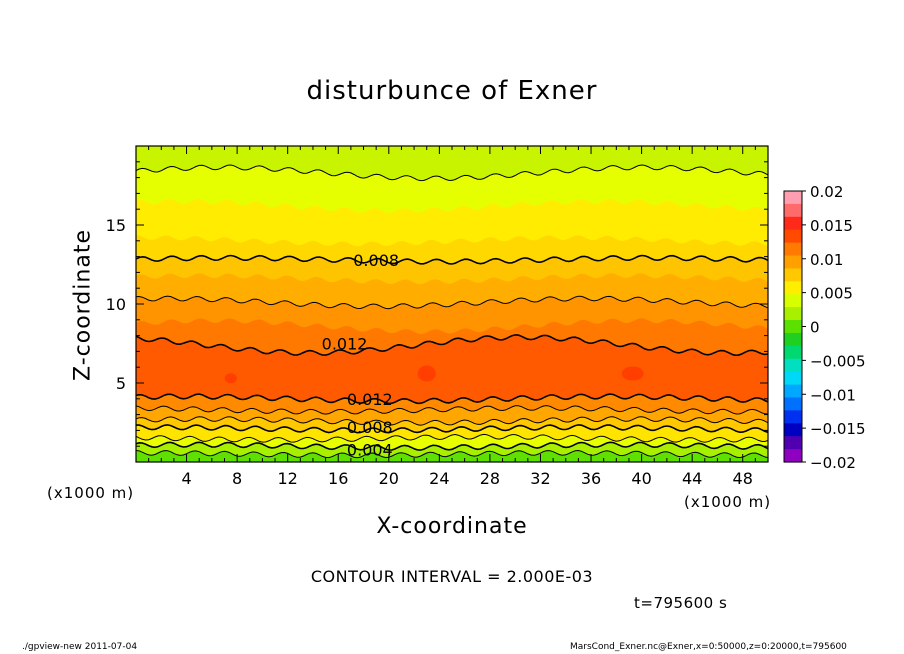 The image size is (904, 654). I want to click on x-tick-label: 24, so click(439, 478).